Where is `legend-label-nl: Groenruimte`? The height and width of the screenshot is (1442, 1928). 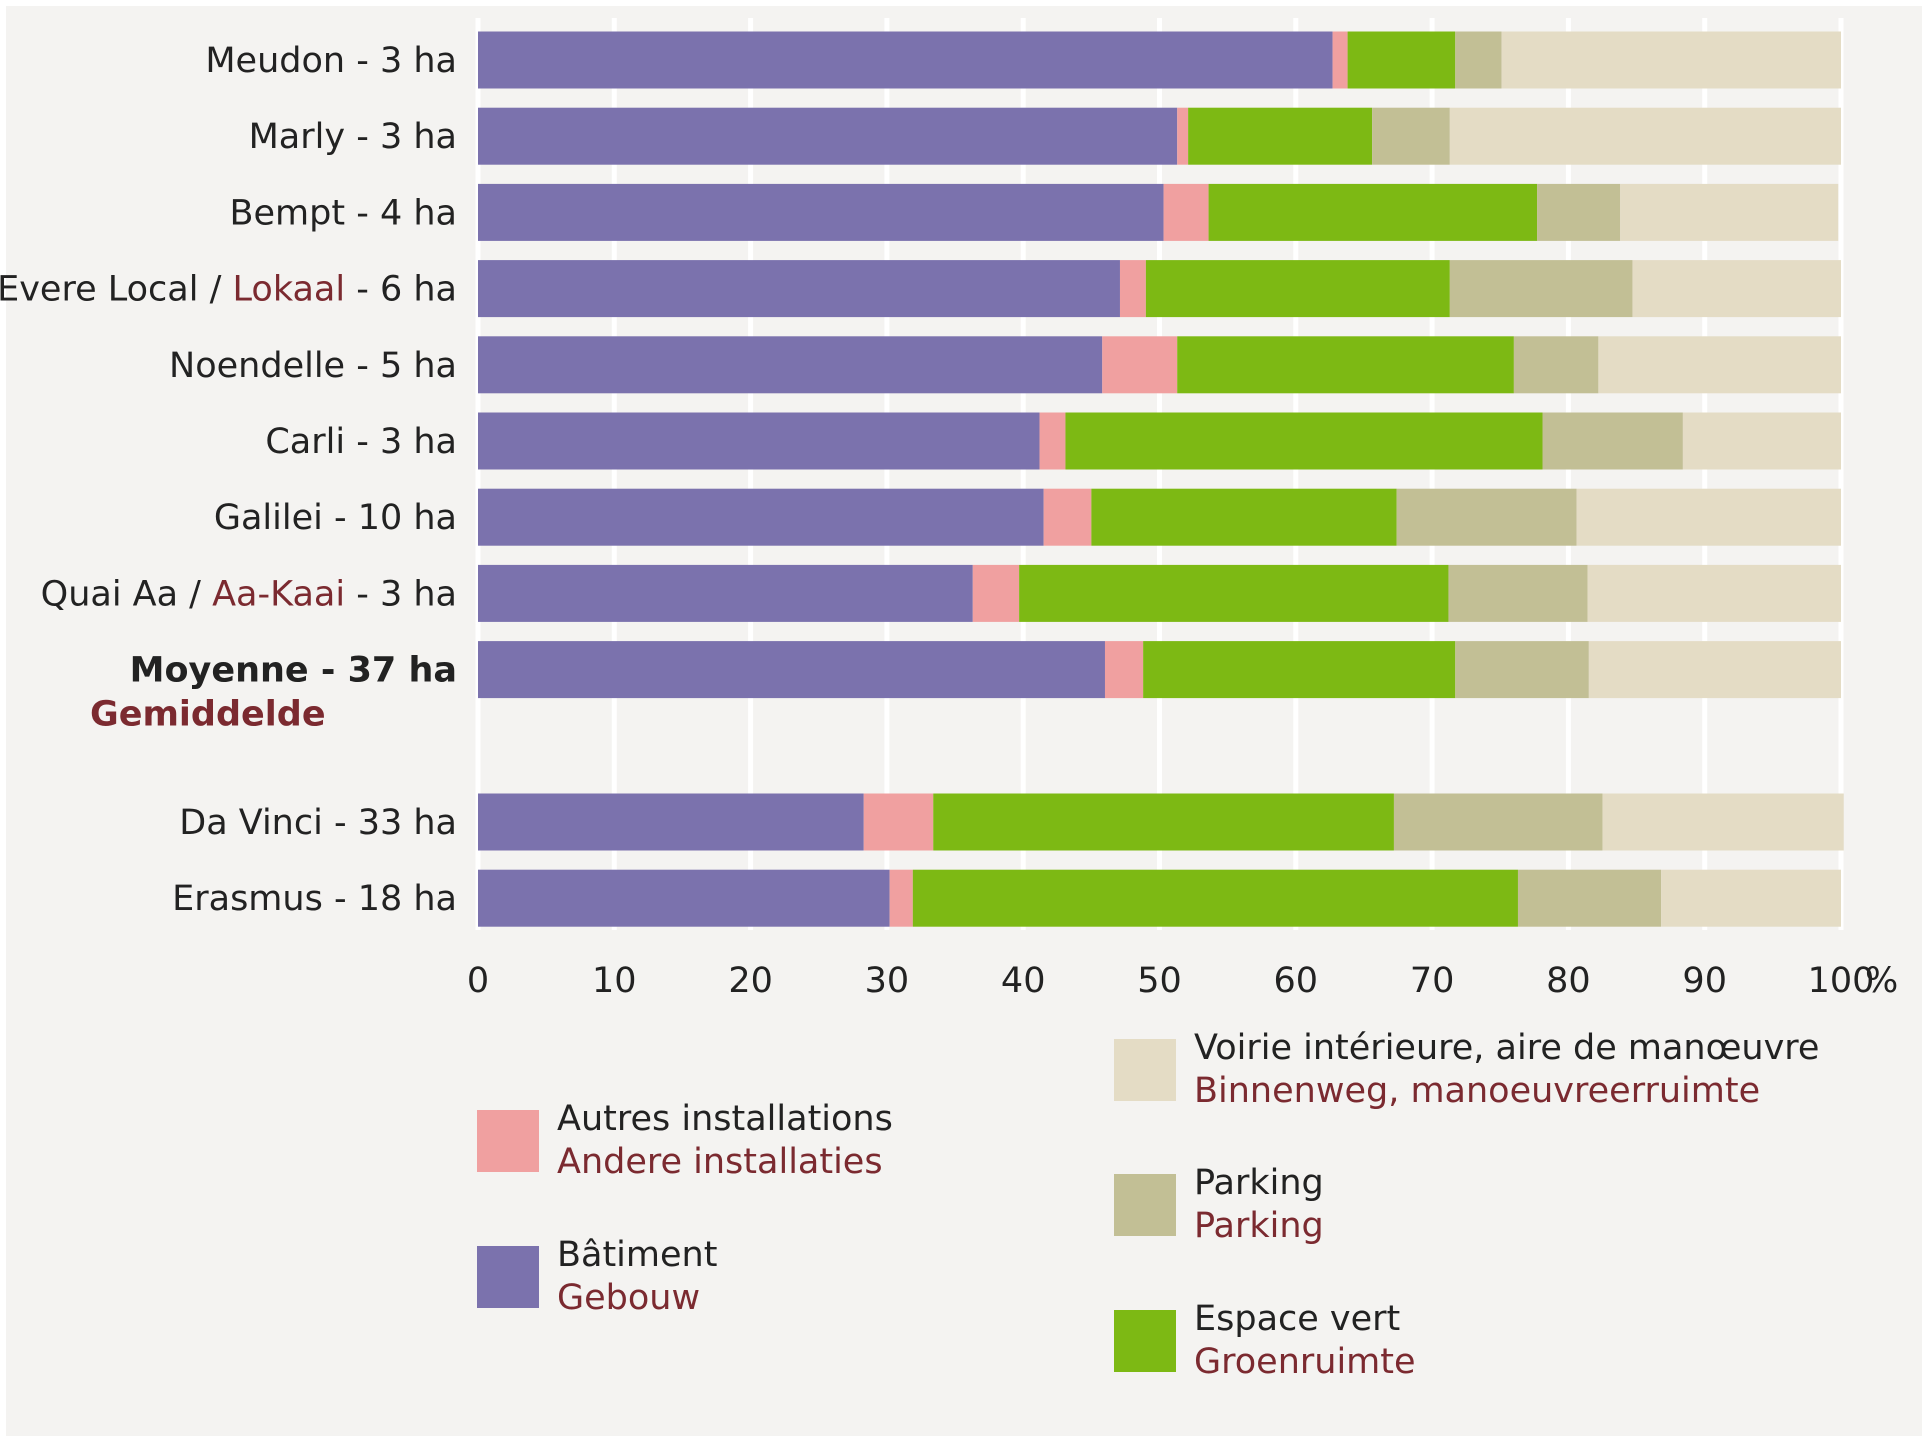 legend-label-nl: Groenruimte is located at coordinates (1305, 1362).